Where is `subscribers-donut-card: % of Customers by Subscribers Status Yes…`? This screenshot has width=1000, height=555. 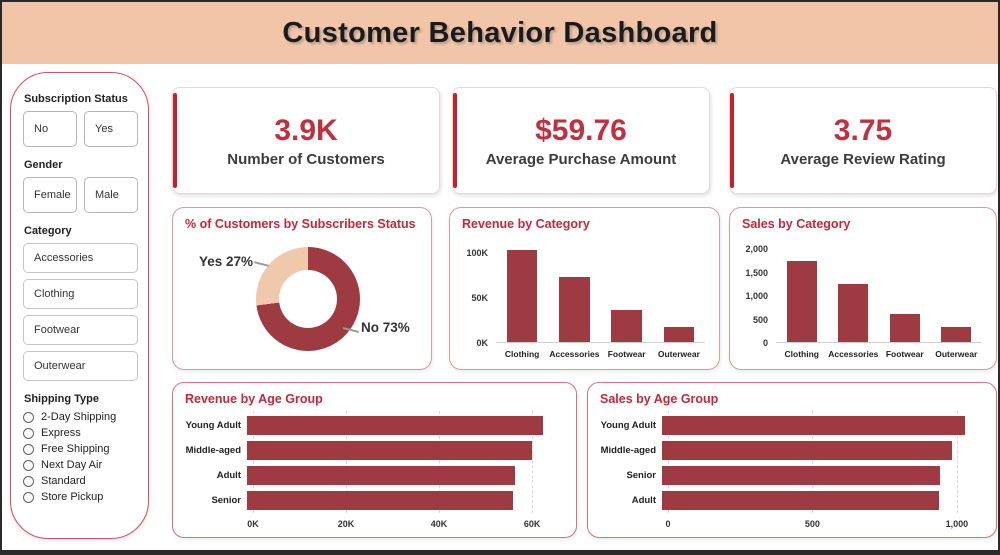 subscribers-donut-card: % of Customers by Subscribers Status Yes… is located at coordinates (302, 288).